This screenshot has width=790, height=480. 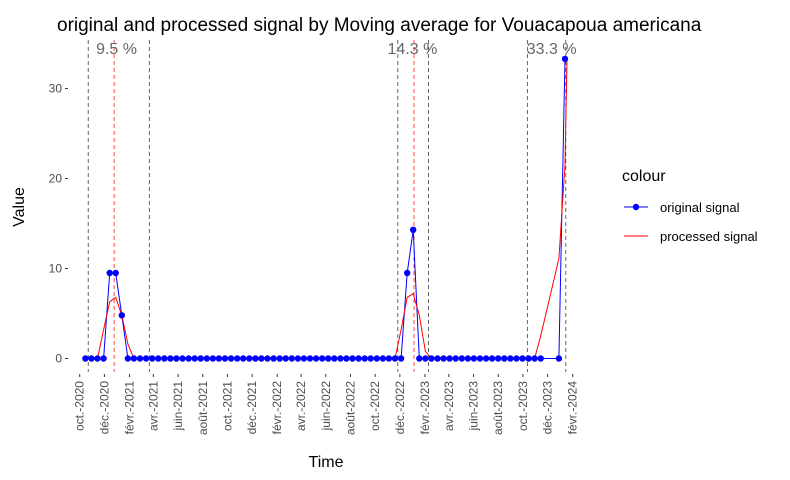 What do you see at coordinates (116, 49) in the screenshot?
I see `annotation-label: 9.5 %` at bounding box center [116, 49].